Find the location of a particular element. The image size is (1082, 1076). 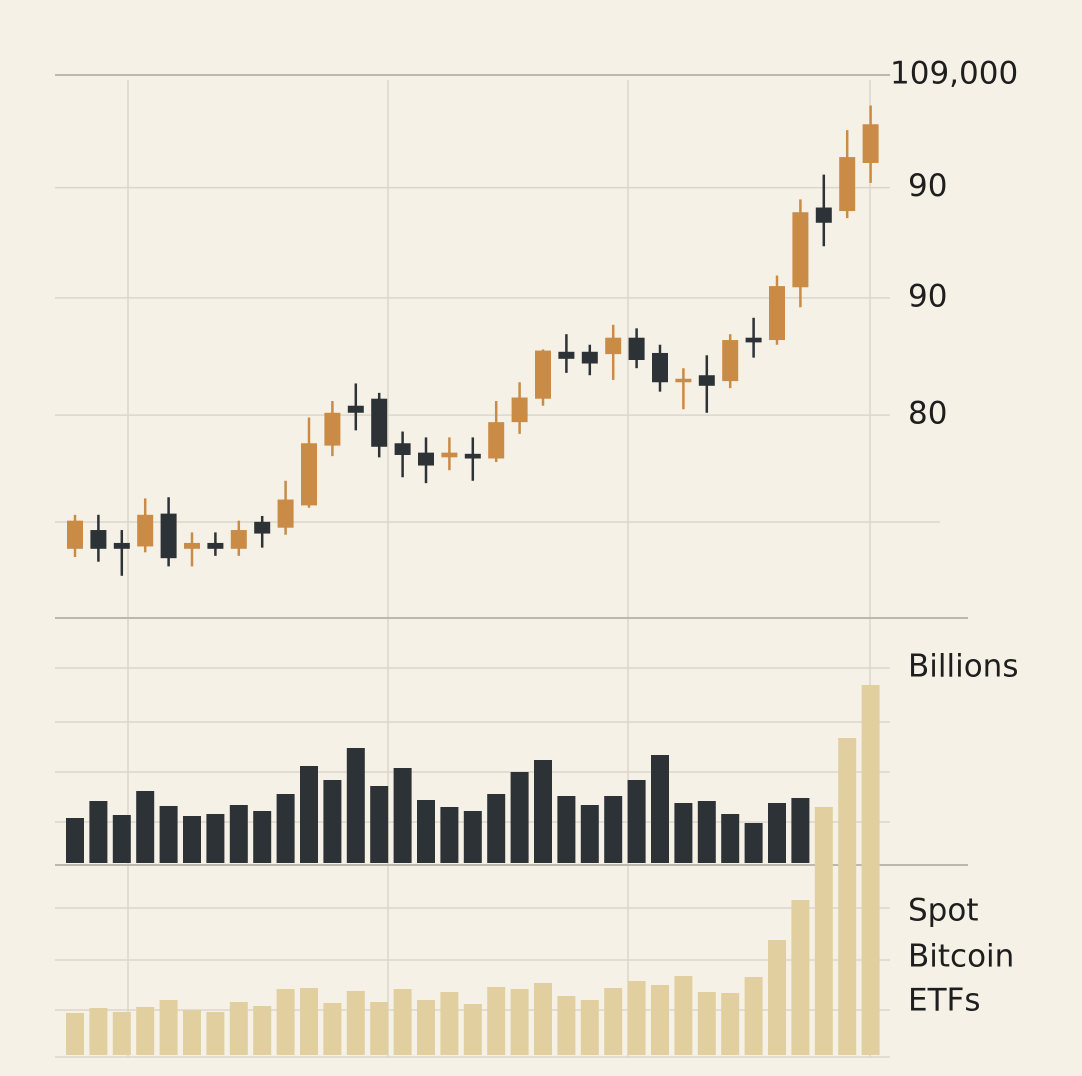

y-tick-label: 80 is located at coordinates (927, 414).